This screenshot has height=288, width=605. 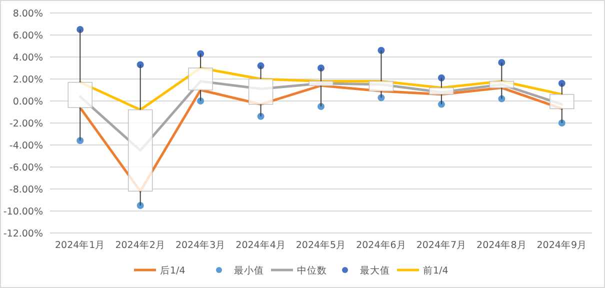 I want to click on x-tick-label: 2024年3月, so click(x=200, y=245).